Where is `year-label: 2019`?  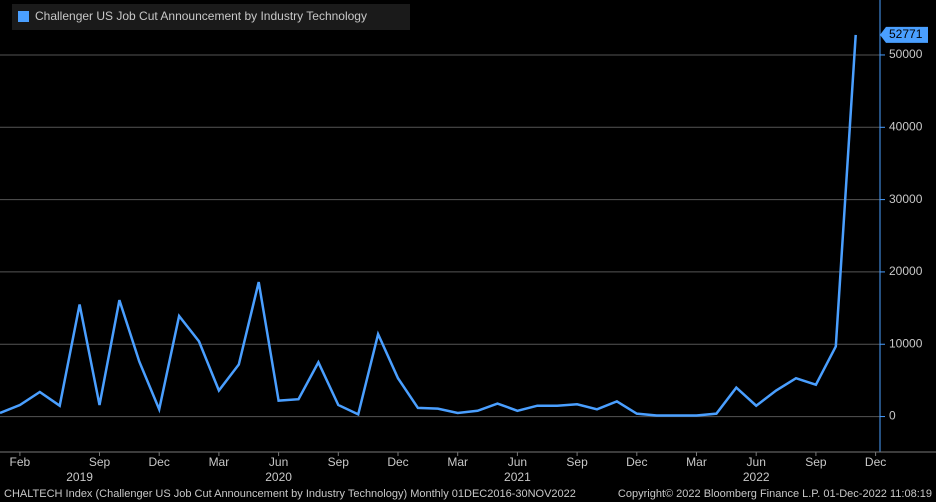 year-label: 2019 is located at coordinates (79, 477).